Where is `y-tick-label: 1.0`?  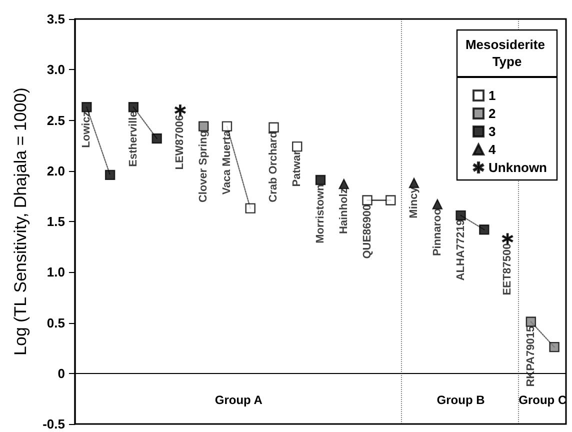
y-tick-label: 1.0 is located at coordinates (55, 272).